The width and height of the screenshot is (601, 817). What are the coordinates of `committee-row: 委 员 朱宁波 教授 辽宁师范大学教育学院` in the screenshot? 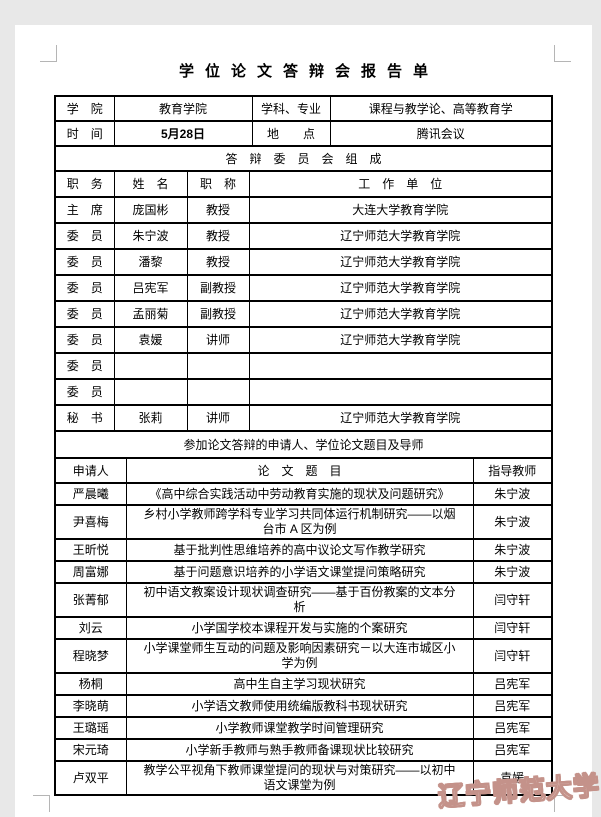 It's located at (303, 236).